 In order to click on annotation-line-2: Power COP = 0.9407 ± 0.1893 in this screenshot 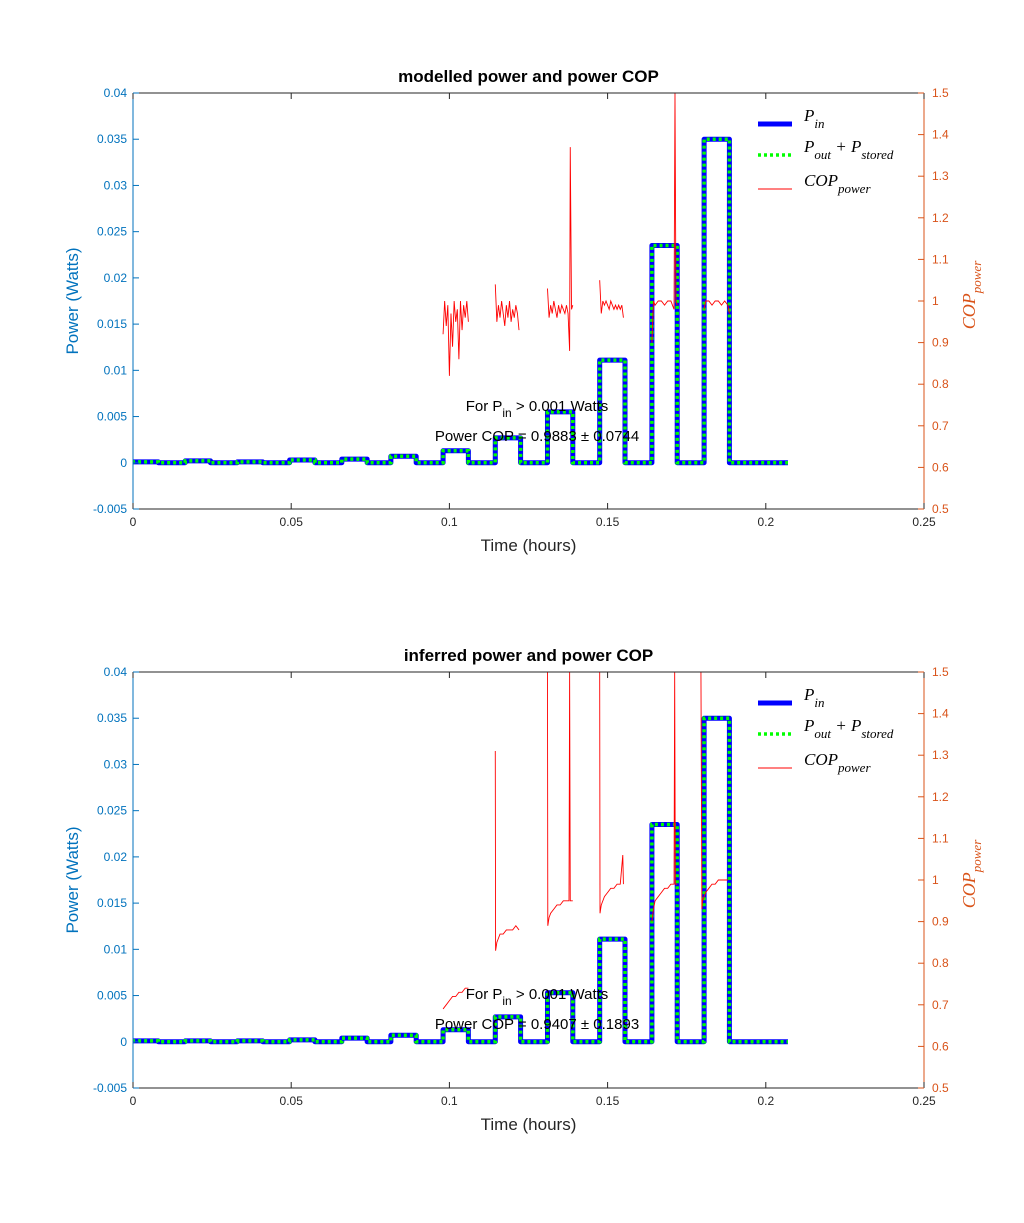, I will do `click(537, 1024)`.